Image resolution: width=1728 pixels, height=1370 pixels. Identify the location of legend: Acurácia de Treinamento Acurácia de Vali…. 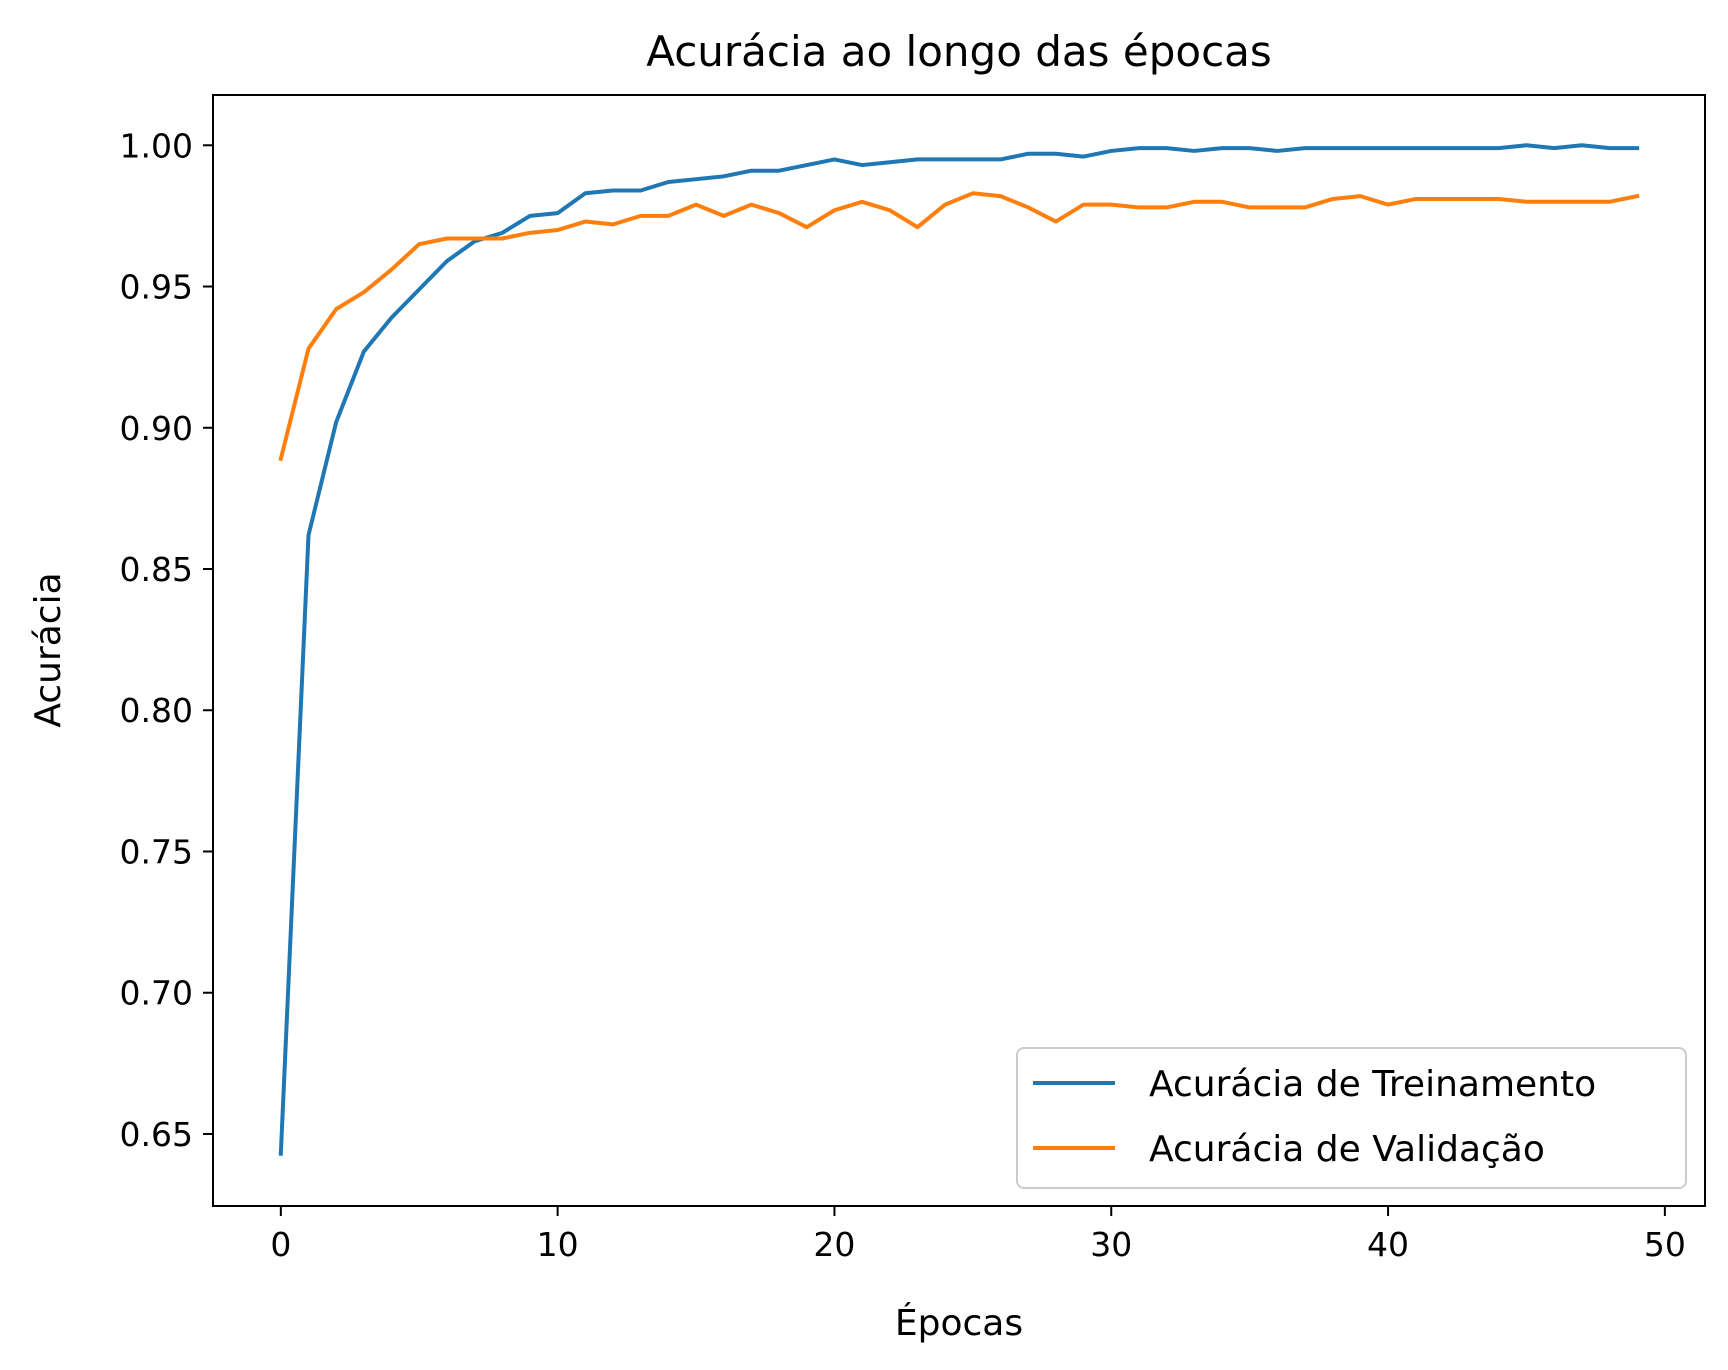
(1351, 1118).